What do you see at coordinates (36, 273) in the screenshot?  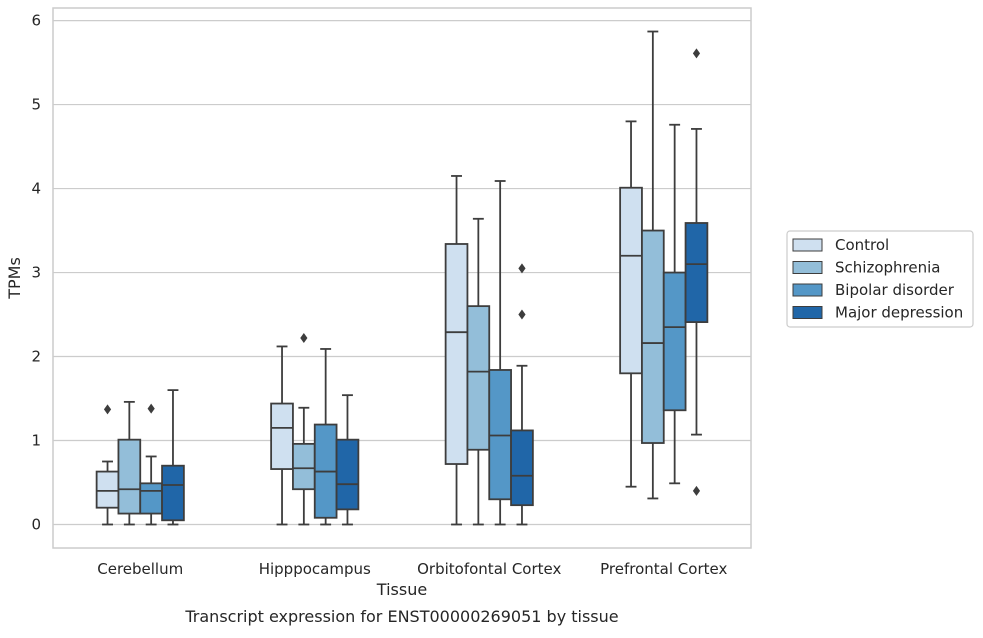 I see `y-tick-label: 3` at bounding box center [36, 273].